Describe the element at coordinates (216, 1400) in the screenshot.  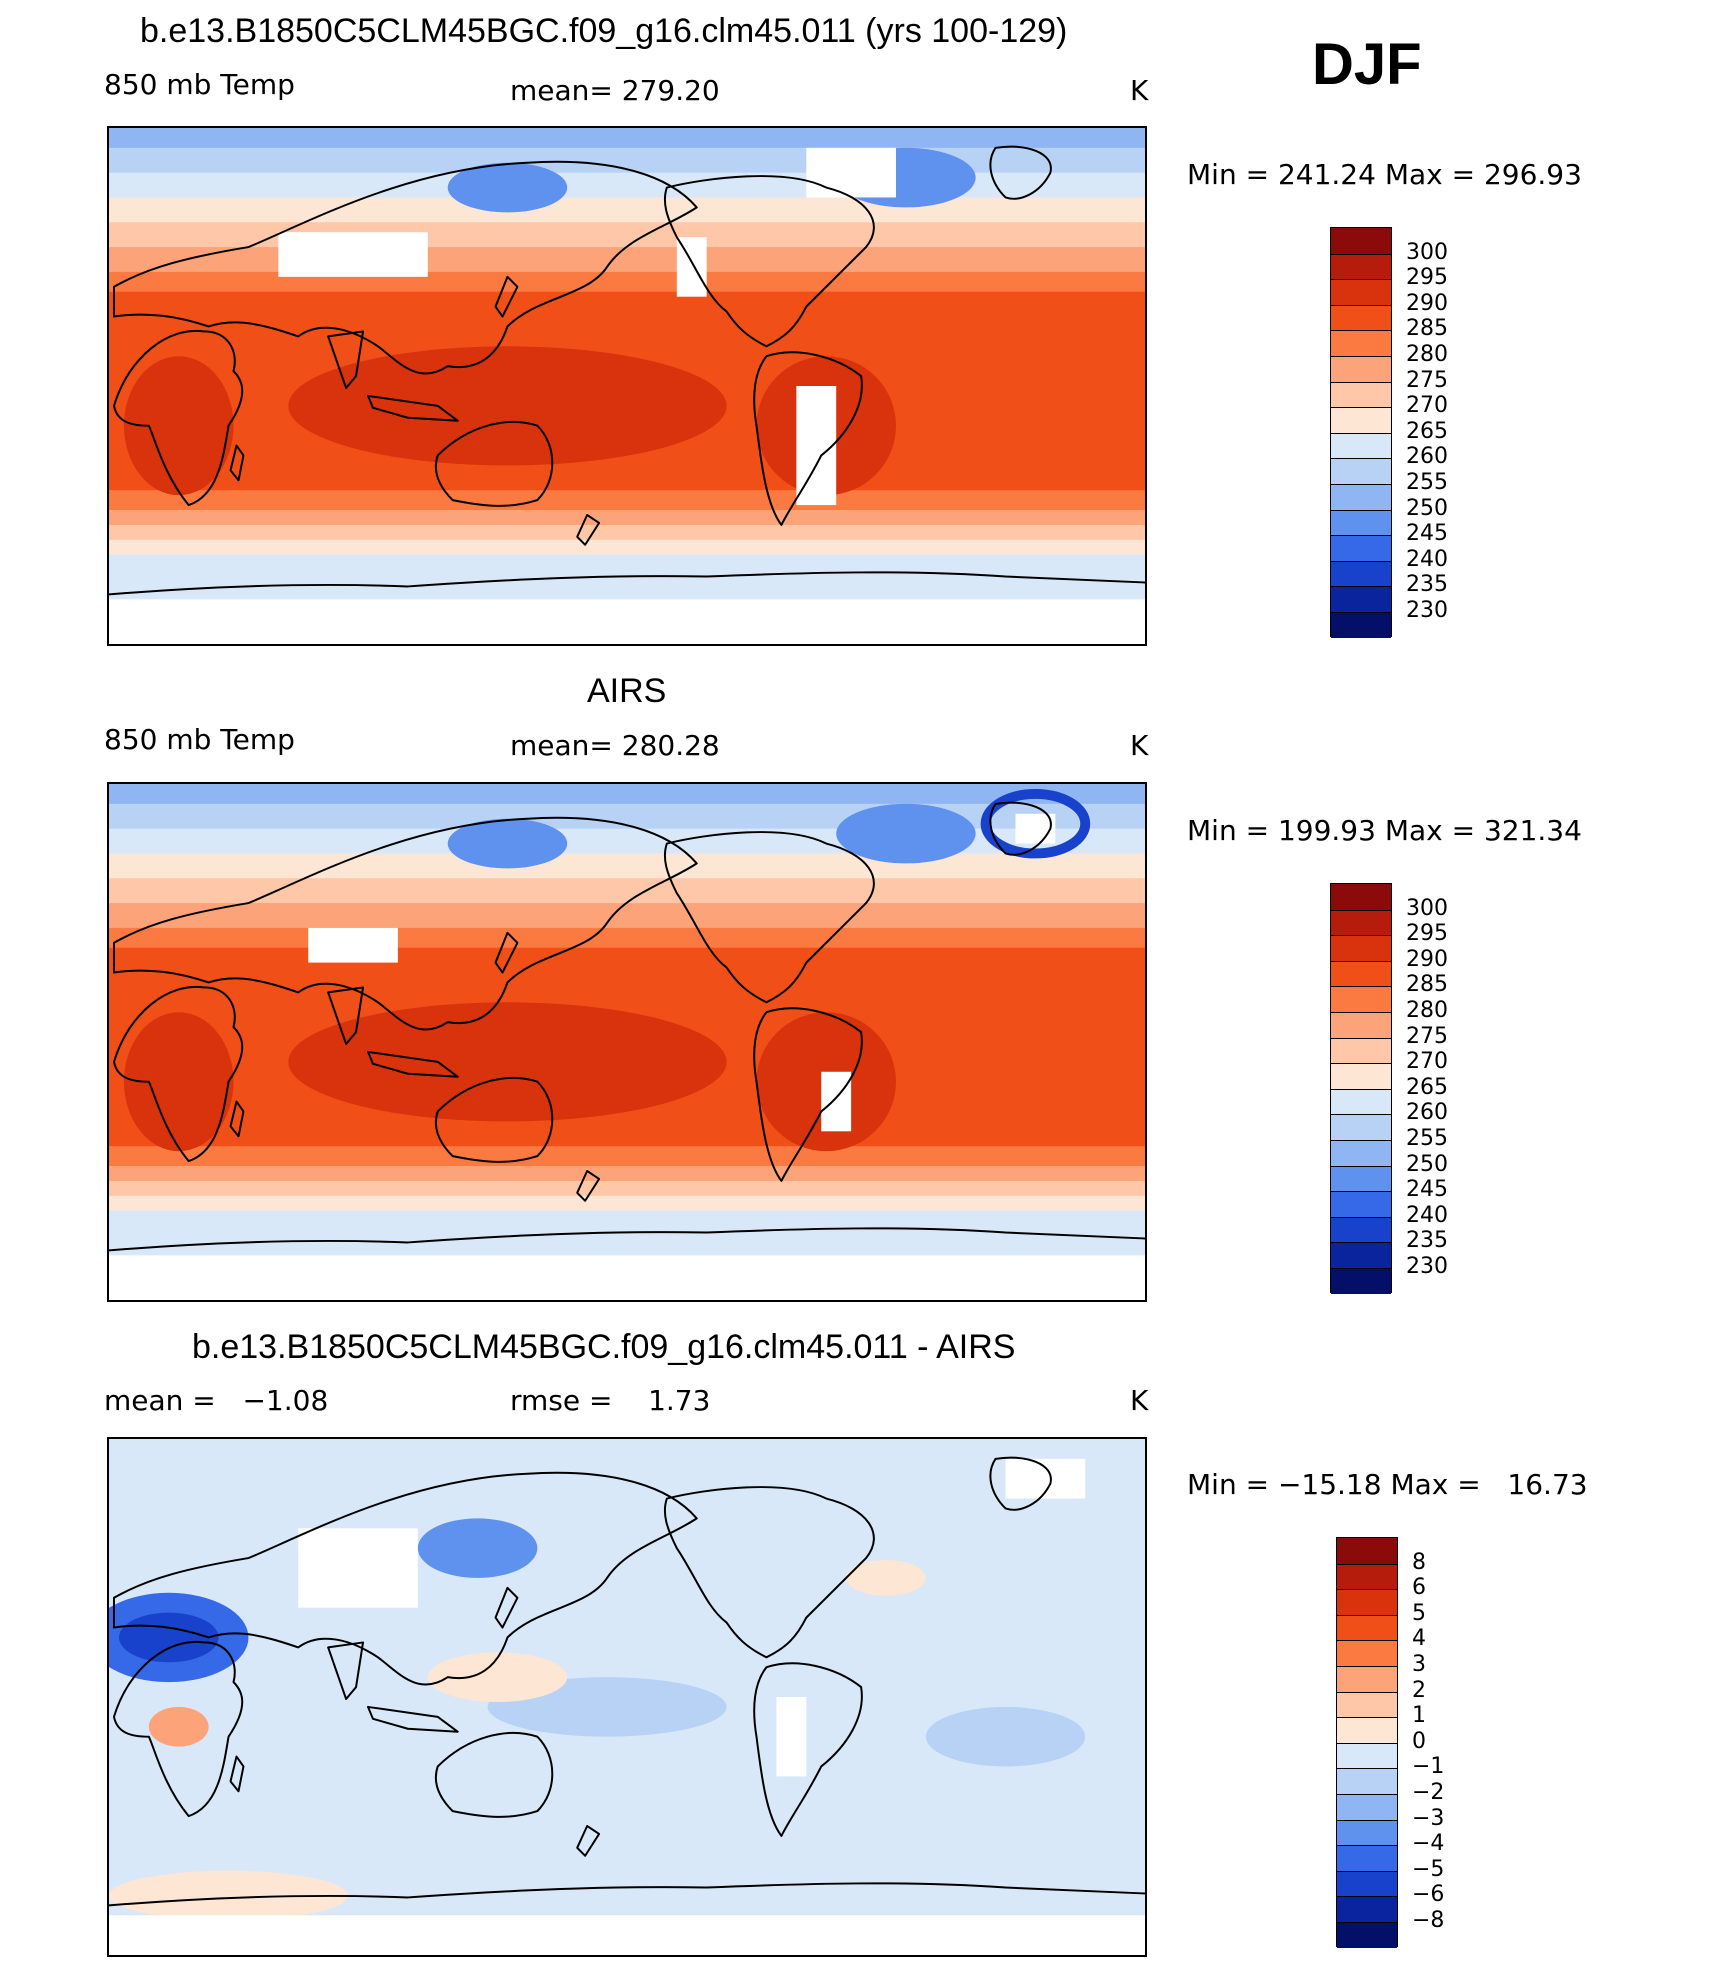
I see `panel-3-mean-label: mean = −1.08` at that location.